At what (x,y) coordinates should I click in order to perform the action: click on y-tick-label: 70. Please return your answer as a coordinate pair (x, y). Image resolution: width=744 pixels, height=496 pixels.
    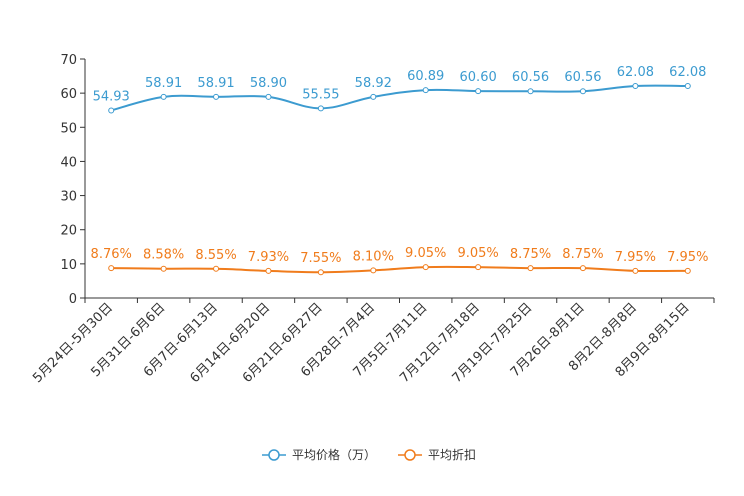
    Looking at the image, I should click on (68, 60).